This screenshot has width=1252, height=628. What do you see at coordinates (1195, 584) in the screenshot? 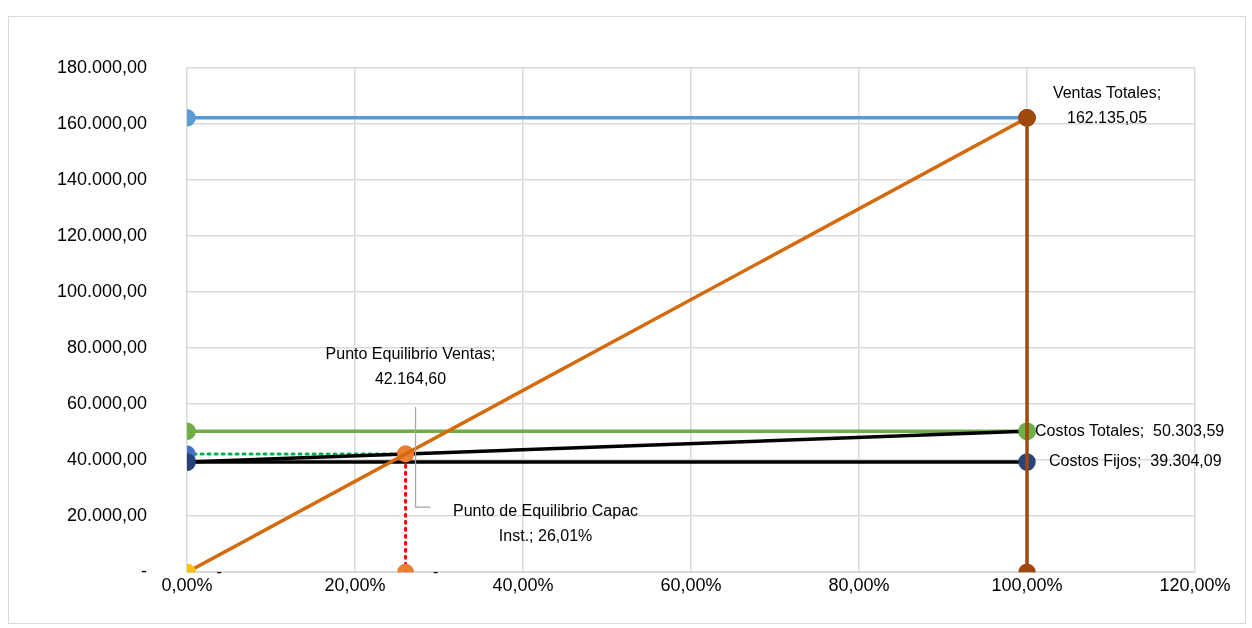
I see `x-tick-label: 120,00%` at bounding box center [1195, 584].